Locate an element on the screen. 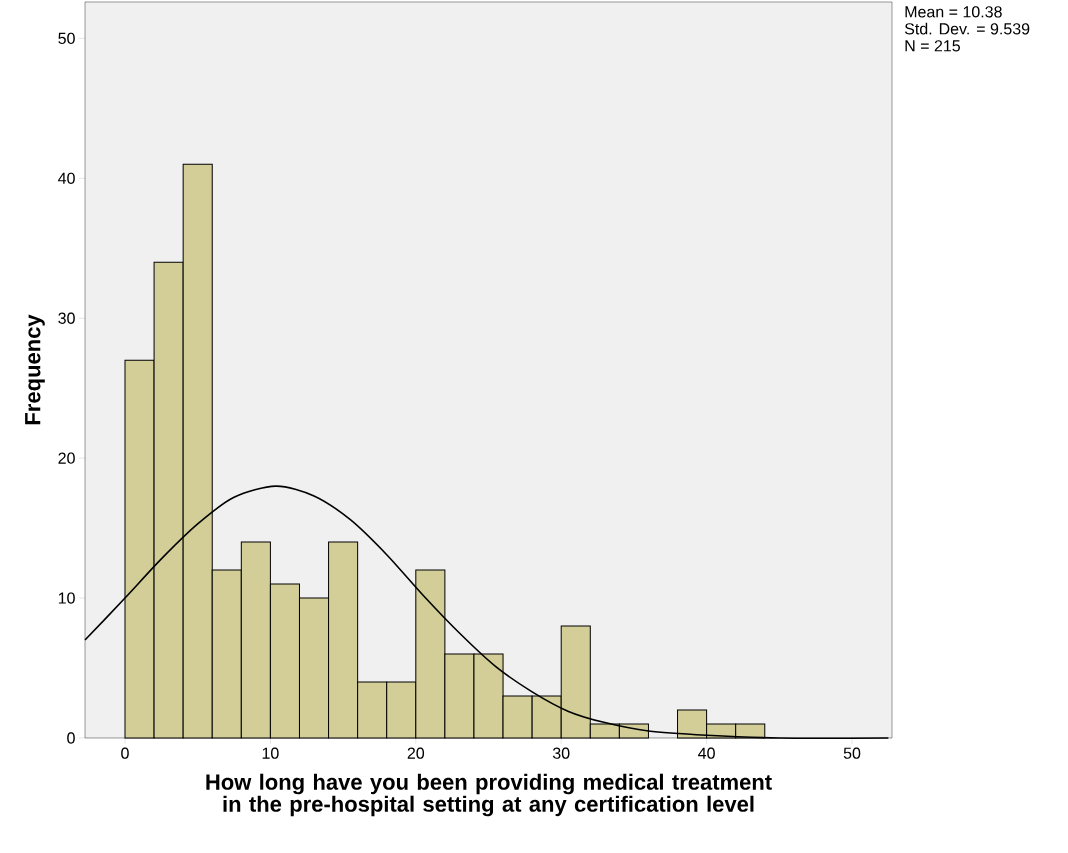  y-tick-label: 10 is located at coordinates (66, 598).